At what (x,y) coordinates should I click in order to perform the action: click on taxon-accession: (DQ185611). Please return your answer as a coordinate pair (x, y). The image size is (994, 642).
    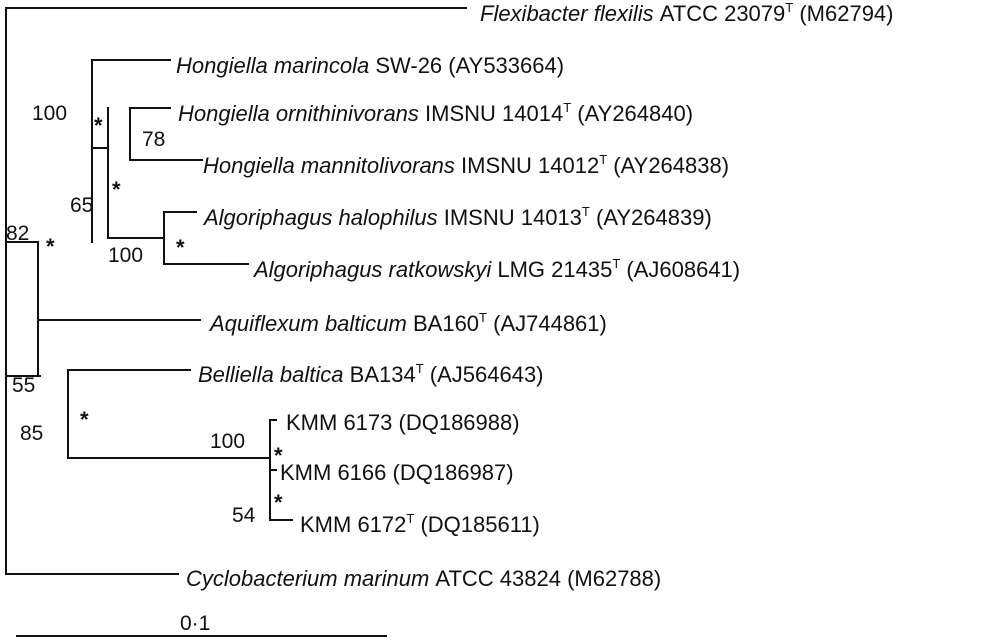
    Looking at the image, I should click on (477, 524).